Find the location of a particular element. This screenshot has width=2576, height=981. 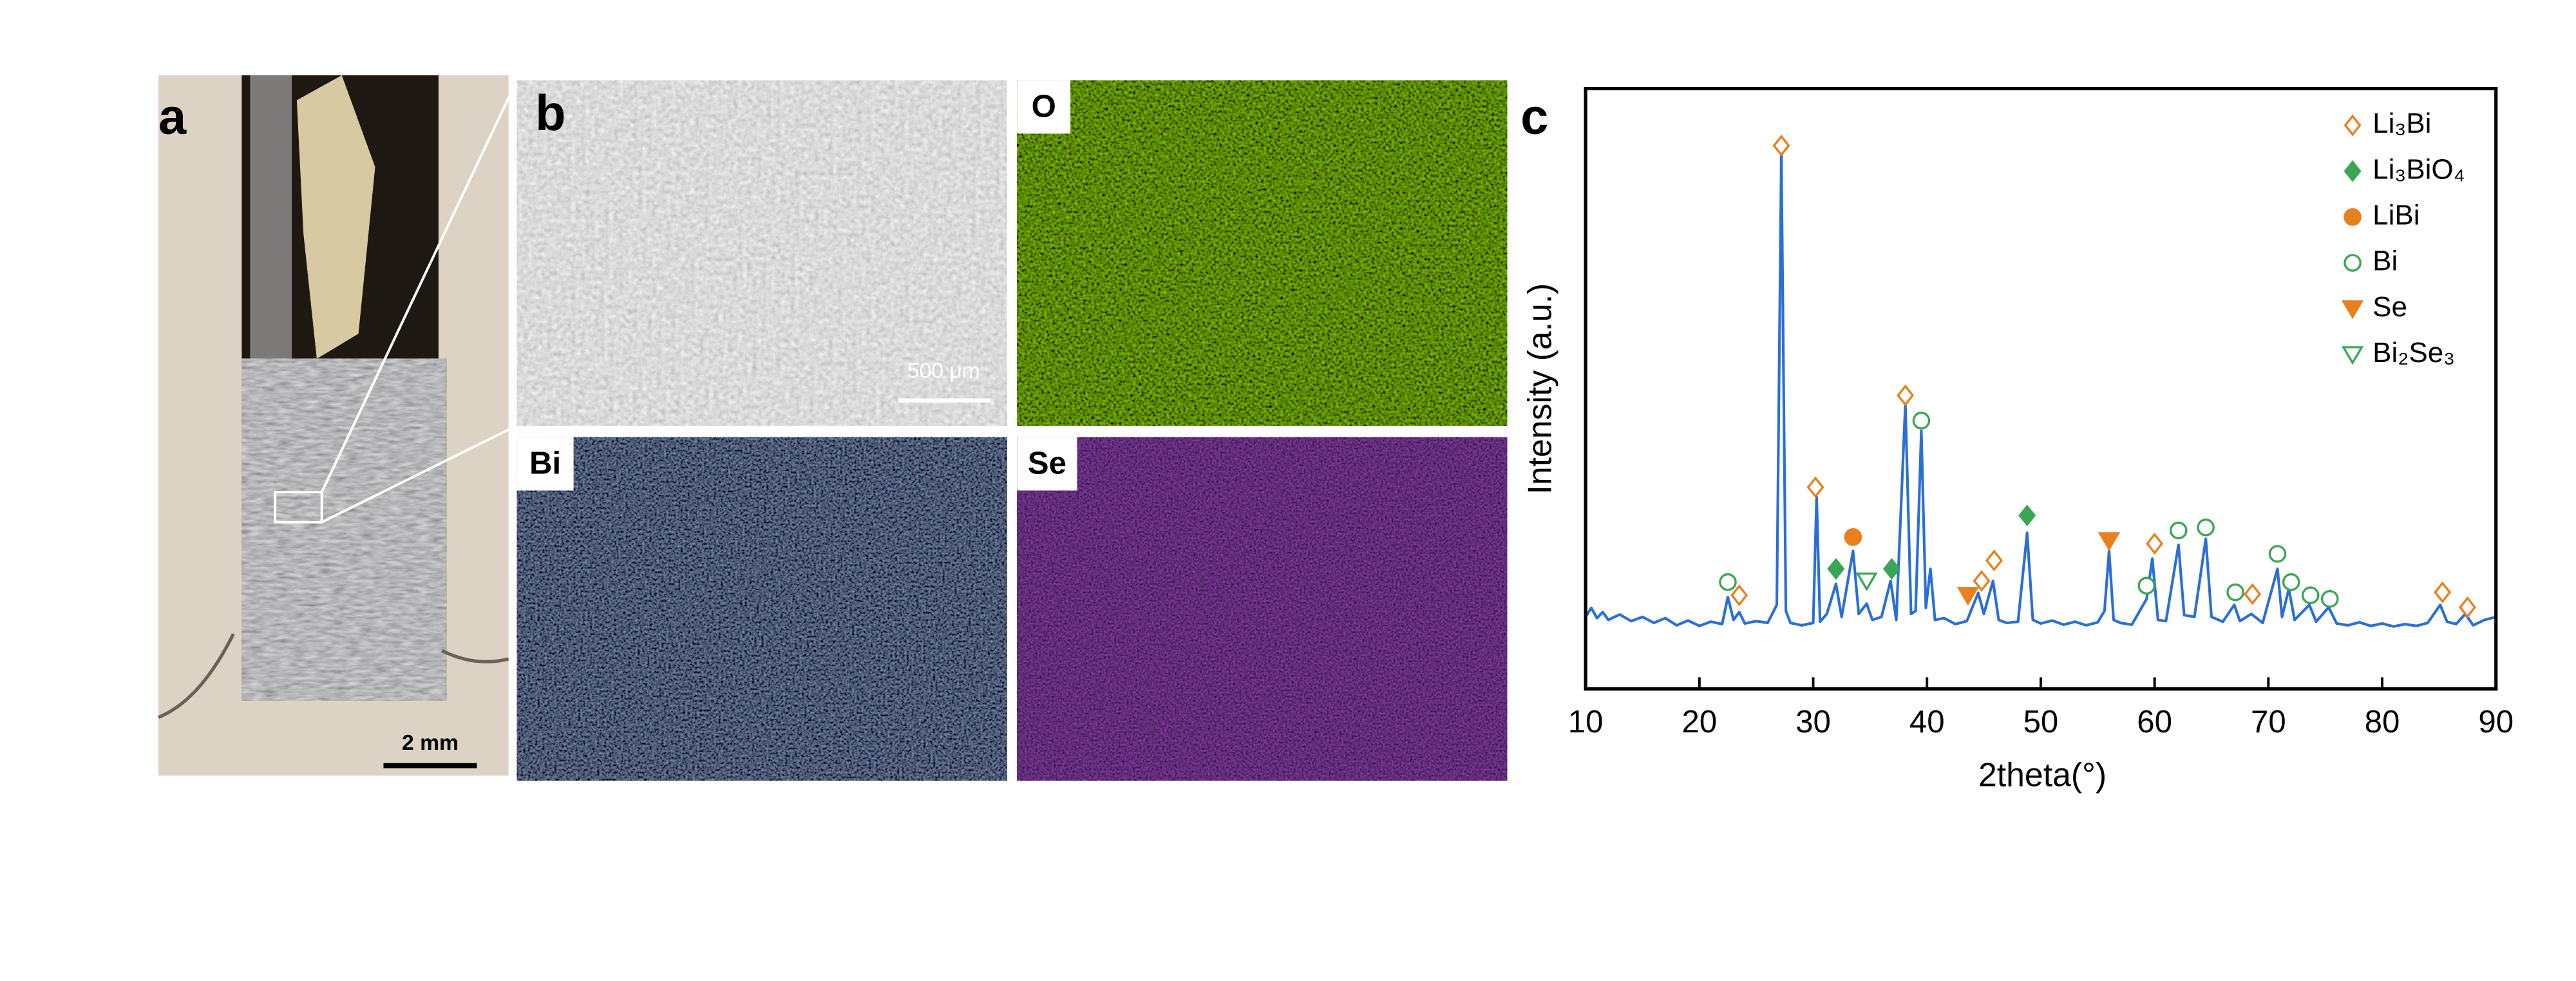

x-tick-label: 90 is located at coordinates (2496, 721).